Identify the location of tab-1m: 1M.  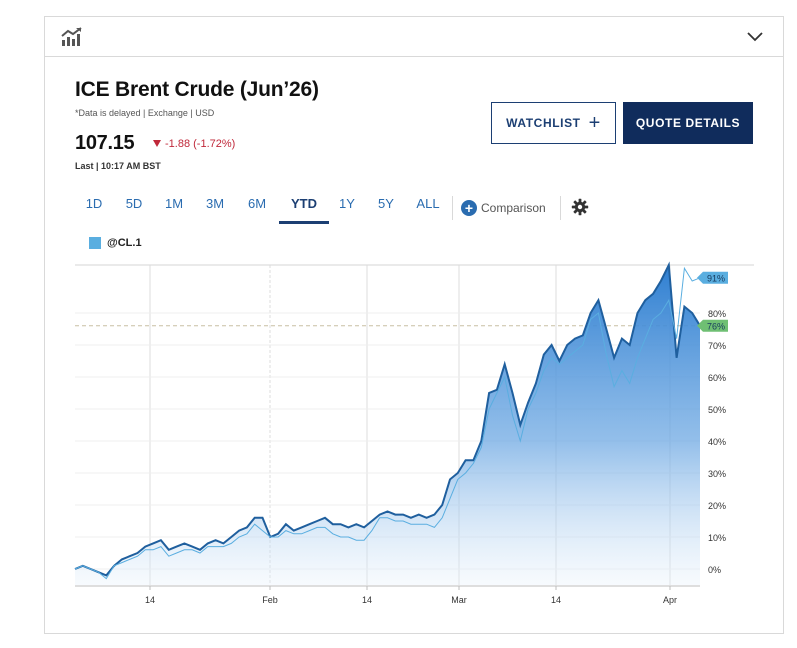
(174, 203).